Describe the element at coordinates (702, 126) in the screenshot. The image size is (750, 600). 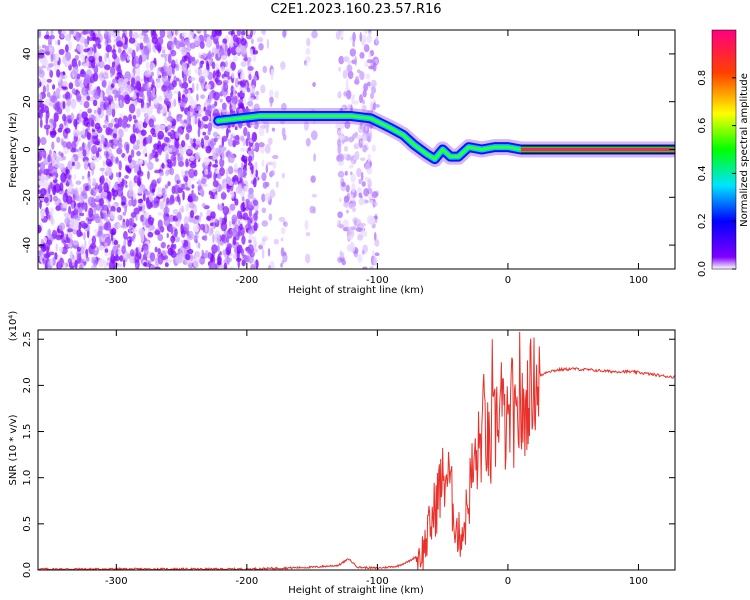
I see `colorbar-tick-label: 0.6` at that location.